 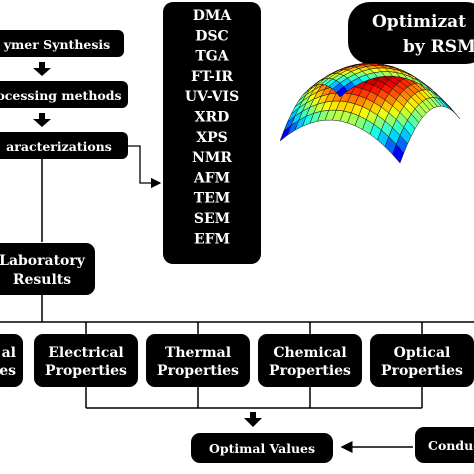 I want to click on optimal-values-label: Optimal Values, so click(x=262, y=448).